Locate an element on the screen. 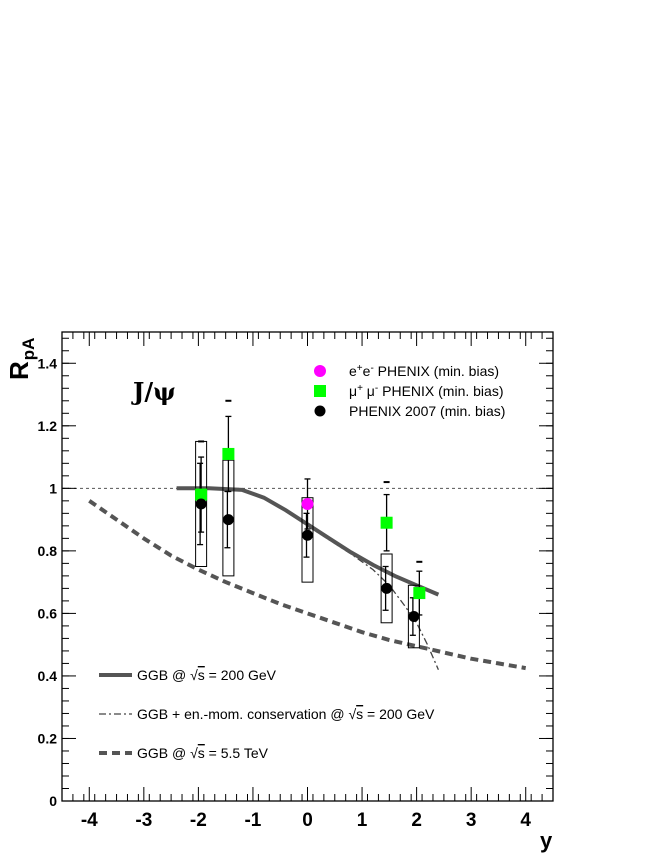 The width and height of the screenshot is (664, 860). x-tick-label: 2 is located at coordinates (416, 820).